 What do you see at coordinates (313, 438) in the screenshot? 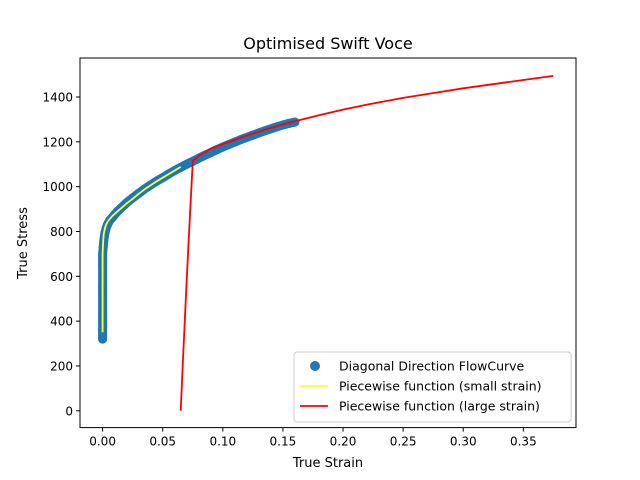
I see `x-axis-ticks: 0.00 0.05 0.10 0.15 0.20 0.25 0.30 0.35` at bounding box center [313, 438].